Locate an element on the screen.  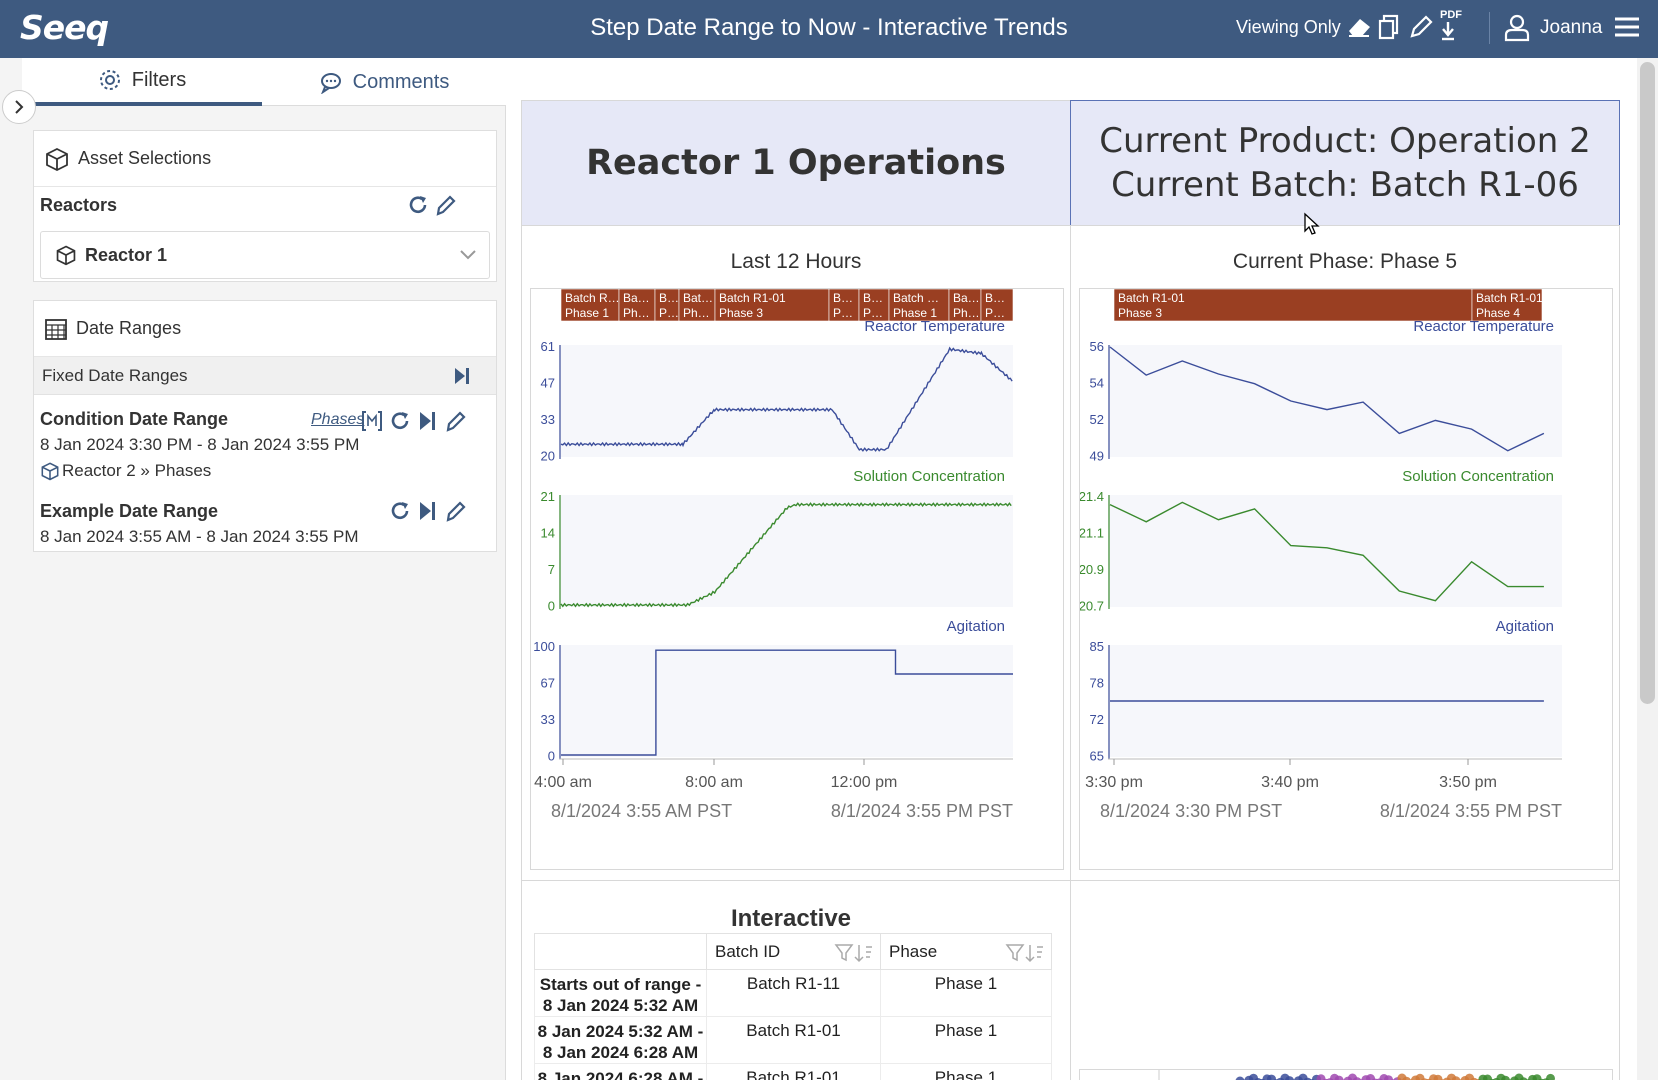
tab-comments: Comments is located at coordinates (384, 82).